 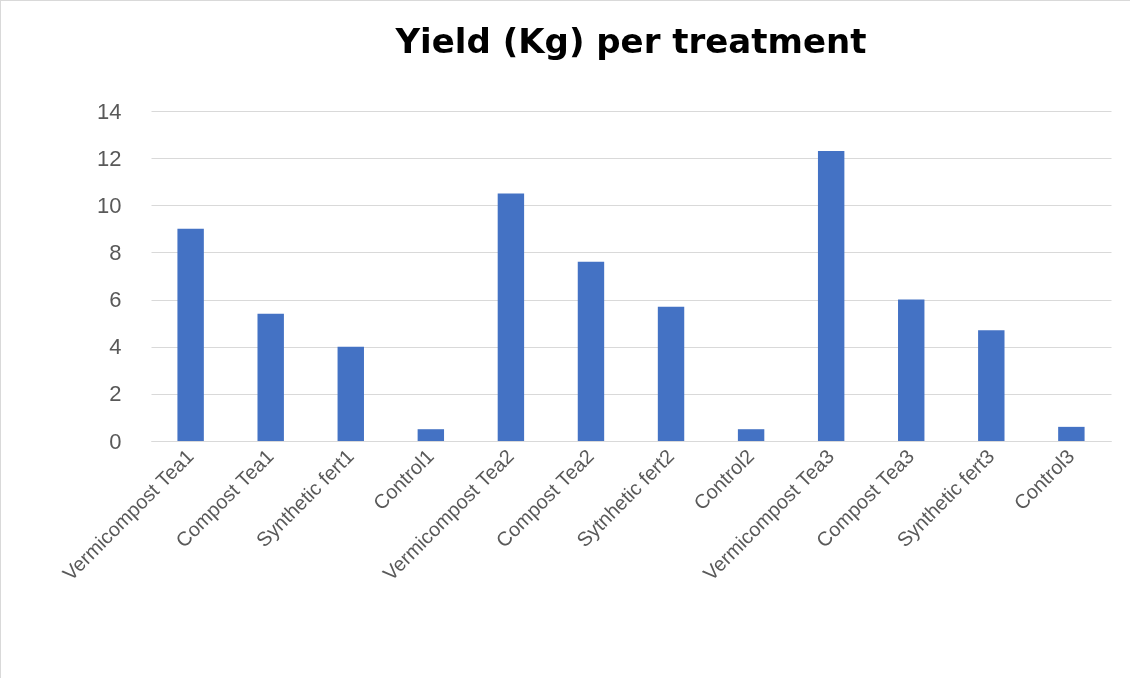 I want to click on chart-title: Yield (Kg) per treatment, so click(x=630, y=41).